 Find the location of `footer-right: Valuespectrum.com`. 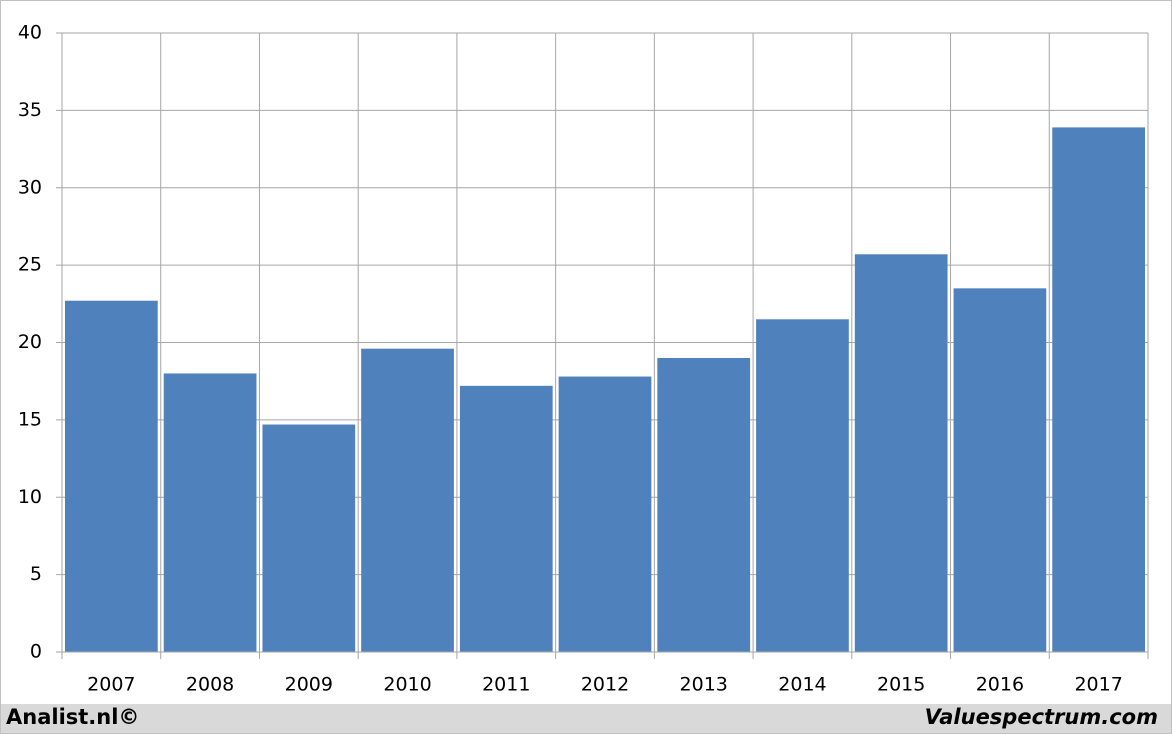

footer-right: Valuespectrum.com is located at coordinates (1041, 717).